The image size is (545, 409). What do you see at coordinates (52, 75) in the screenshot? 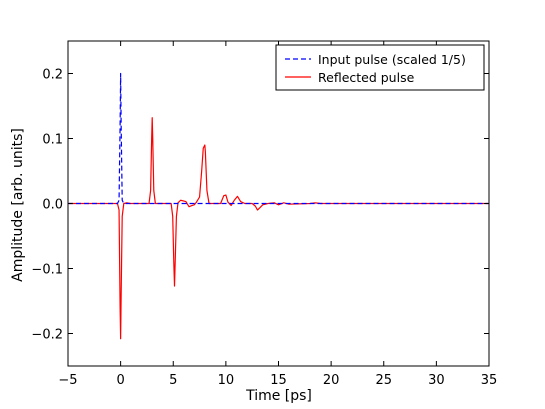
I see `y-tick-label: 0.2` at bounding box center [52, 75].